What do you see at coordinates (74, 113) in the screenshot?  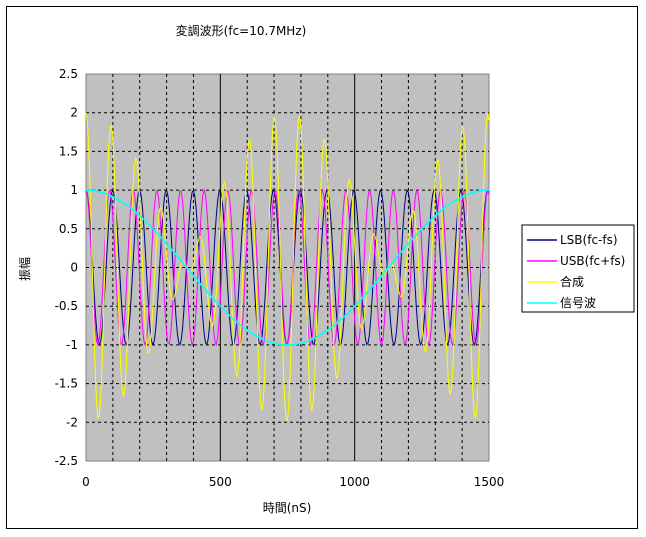 I see `y-tick-label: 2` at bounding box center [74, 113].